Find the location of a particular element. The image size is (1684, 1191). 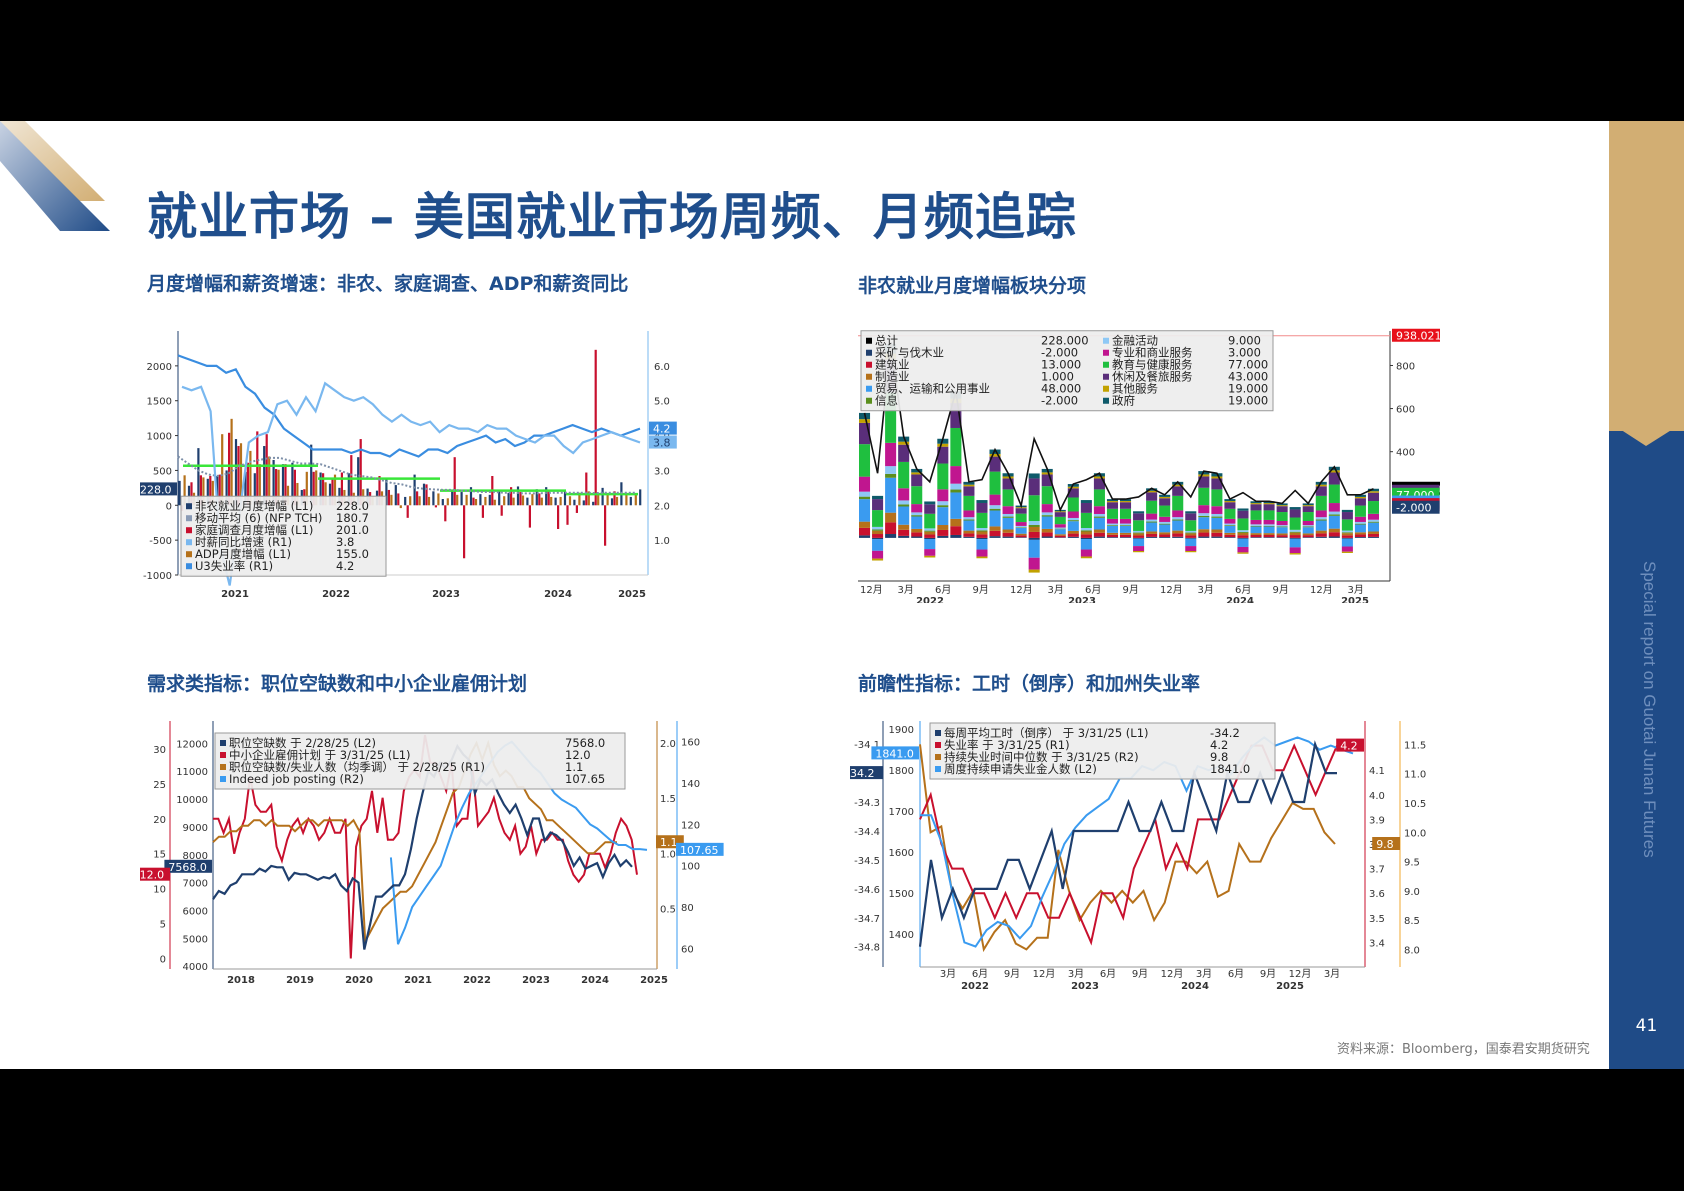

svg-text: 9.5 is located at coordinates (1412, 863).